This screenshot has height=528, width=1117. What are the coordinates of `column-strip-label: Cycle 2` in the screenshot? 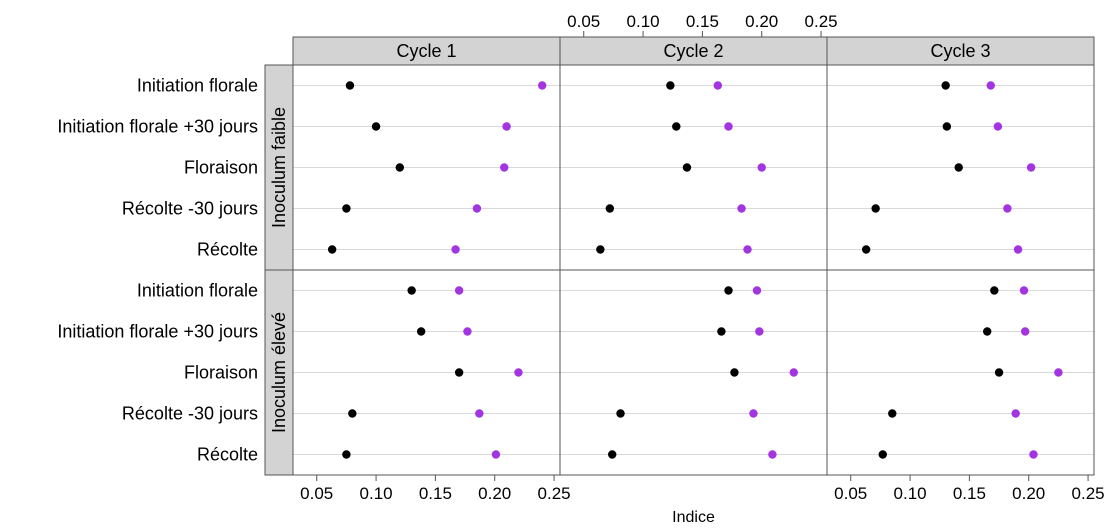 It's located at (693, 51).